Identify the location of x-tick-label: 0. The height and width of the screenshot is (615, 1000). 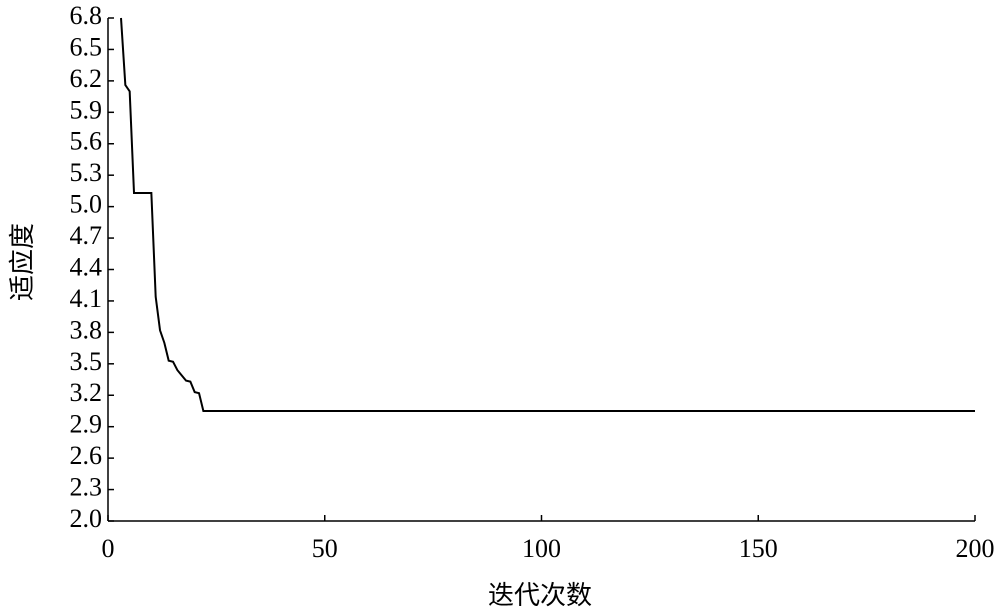
(108, 548).